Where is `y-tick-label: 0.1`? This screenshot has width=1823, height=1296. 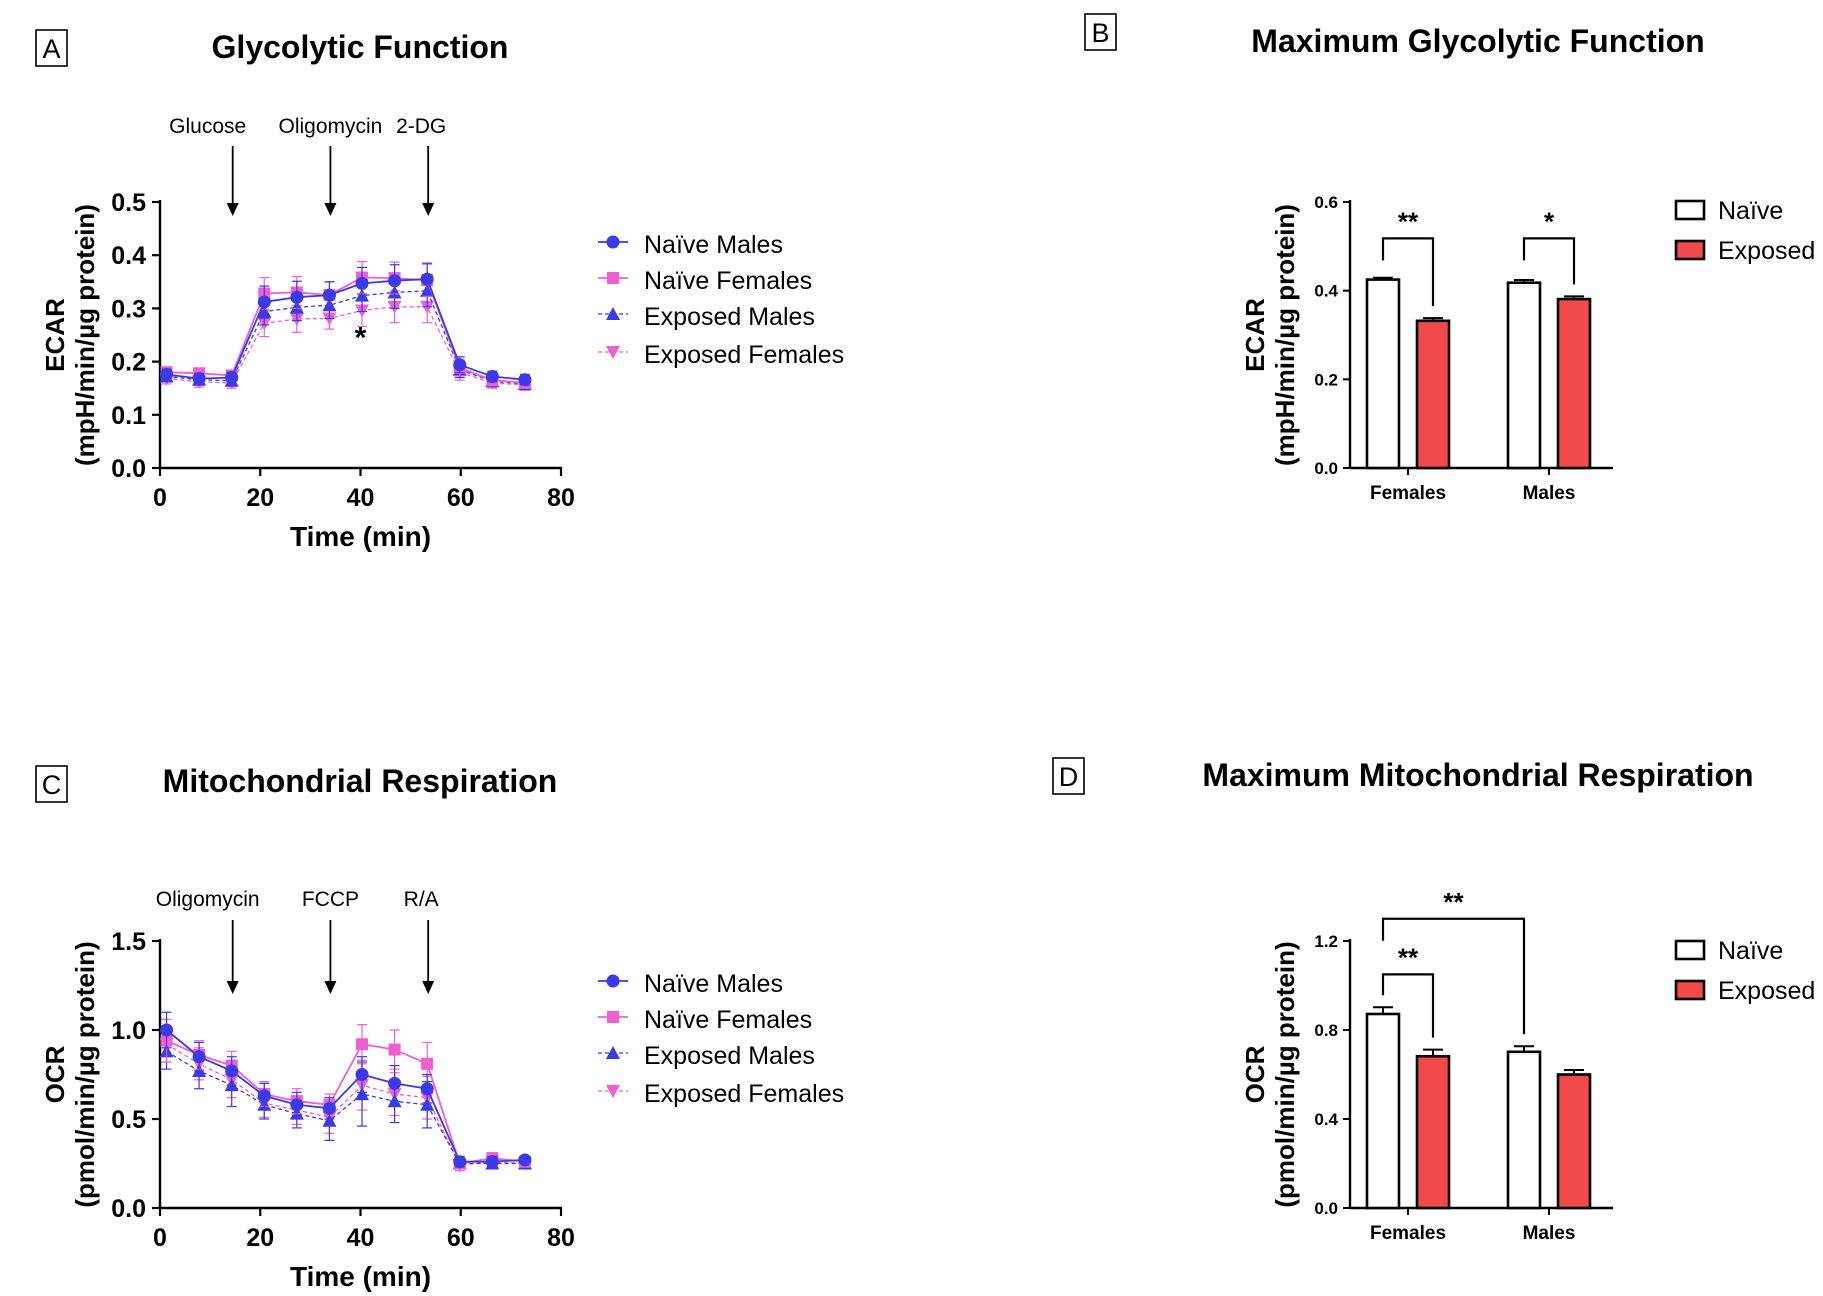
y-tick-label: 0.1 is located at coordinates (128, 416).